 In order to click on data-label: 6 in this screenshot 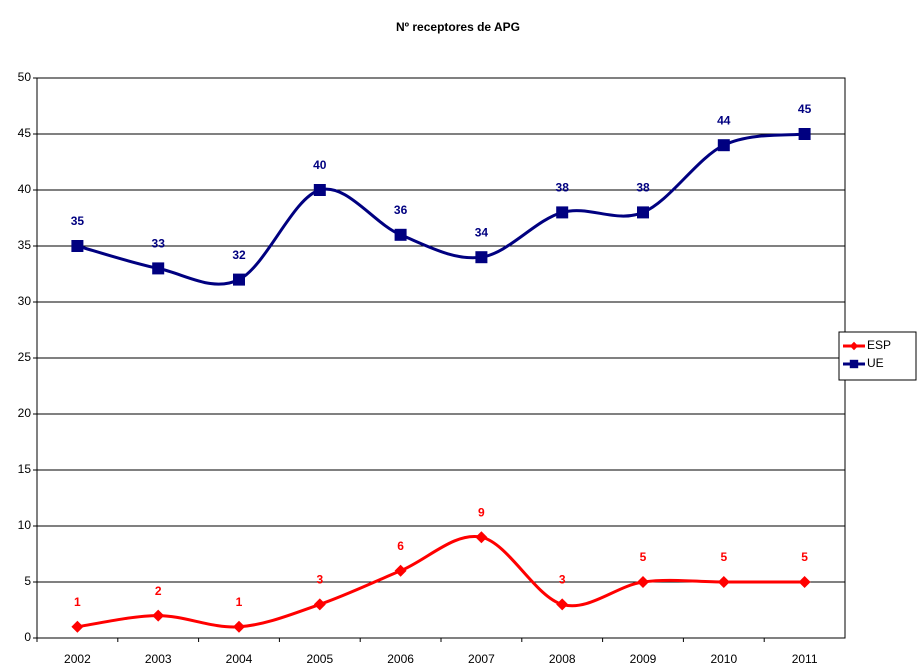, I will do `click(400, 546)`.